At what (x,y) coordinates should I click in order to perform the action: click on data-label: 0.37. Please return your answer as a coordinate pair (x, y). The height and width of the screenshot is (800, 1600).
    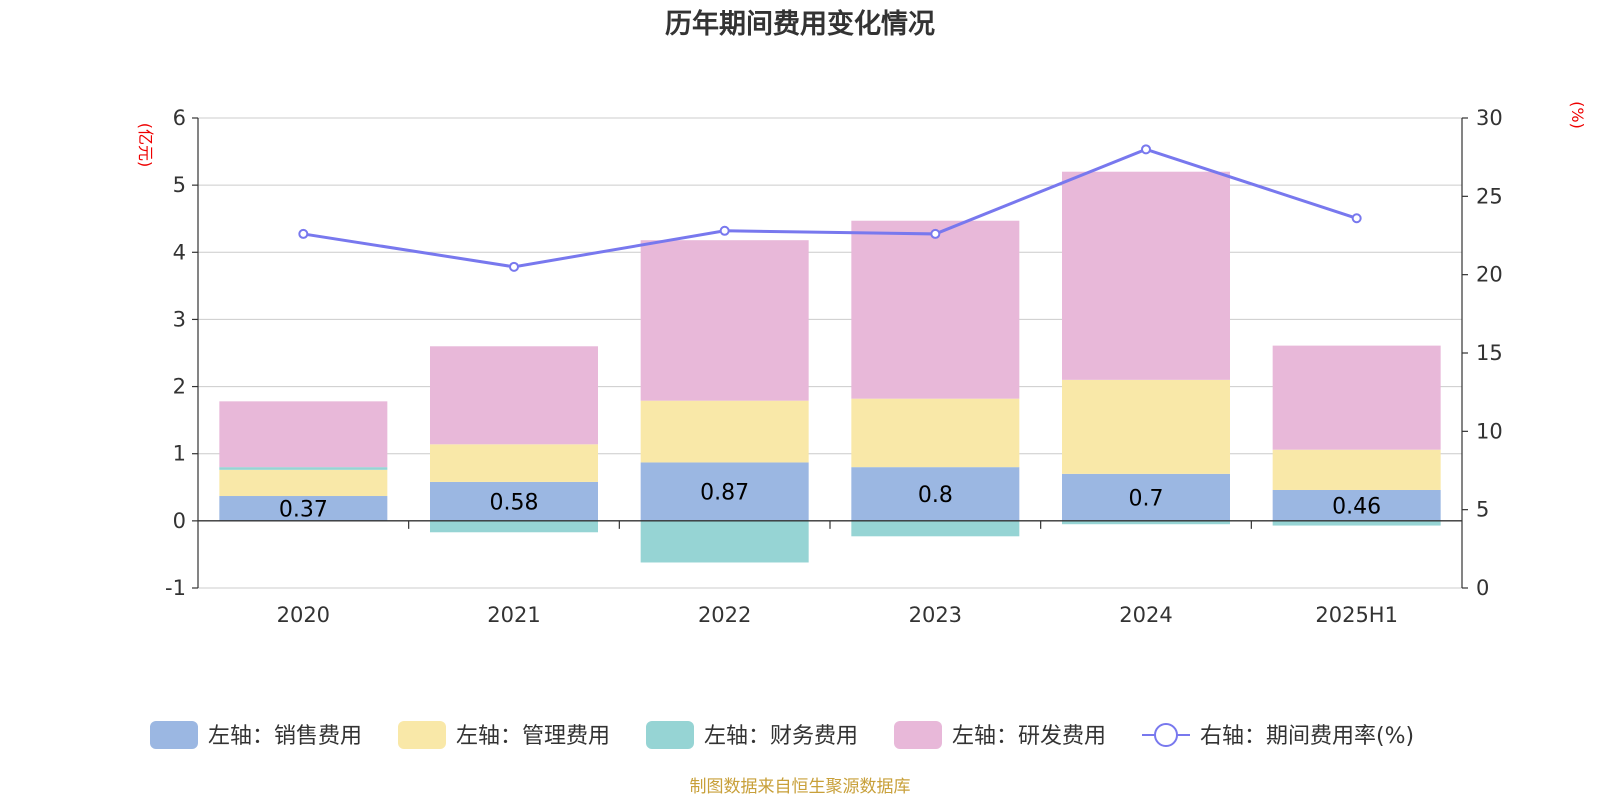
    Looking at the image, I should click on (303, 509).